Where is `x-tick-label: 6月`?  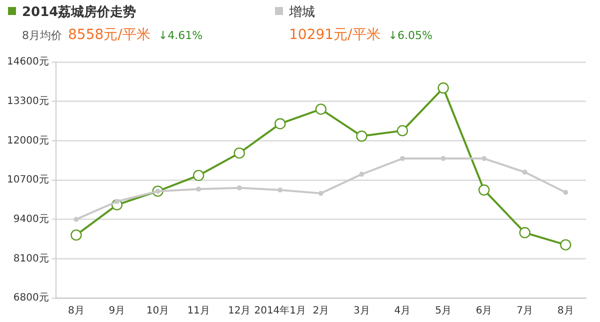
x-tick-label: 6月 is located at coordinates (484, 311).